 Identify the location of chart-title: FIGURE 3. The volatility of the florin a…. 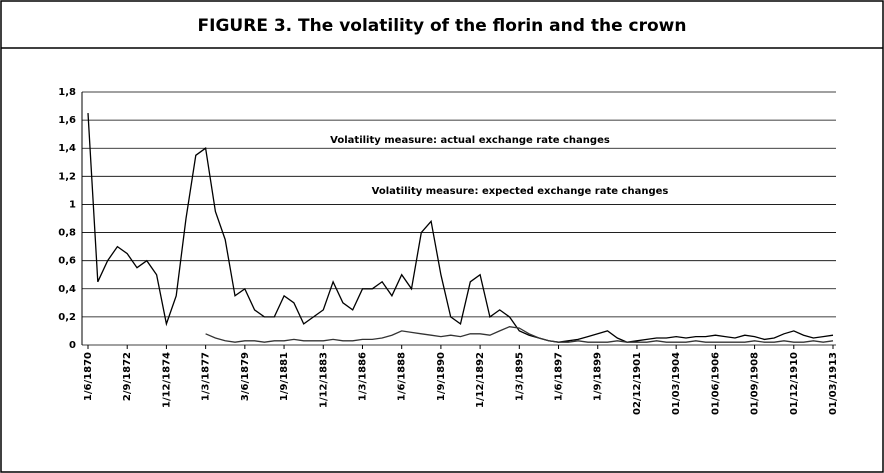
(442, 26).